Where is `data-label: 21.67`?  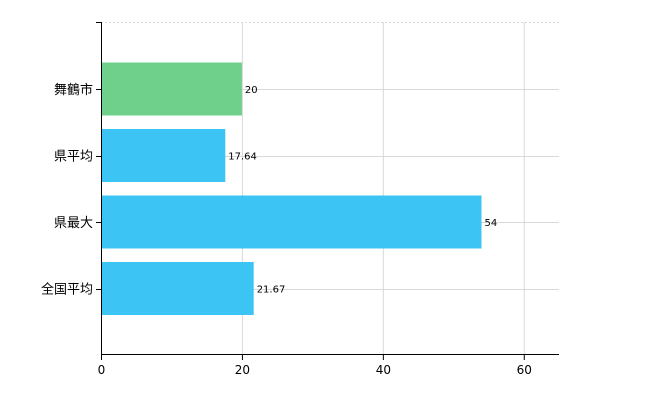
data-label: 21.67 is located at coordinates (271, 290).